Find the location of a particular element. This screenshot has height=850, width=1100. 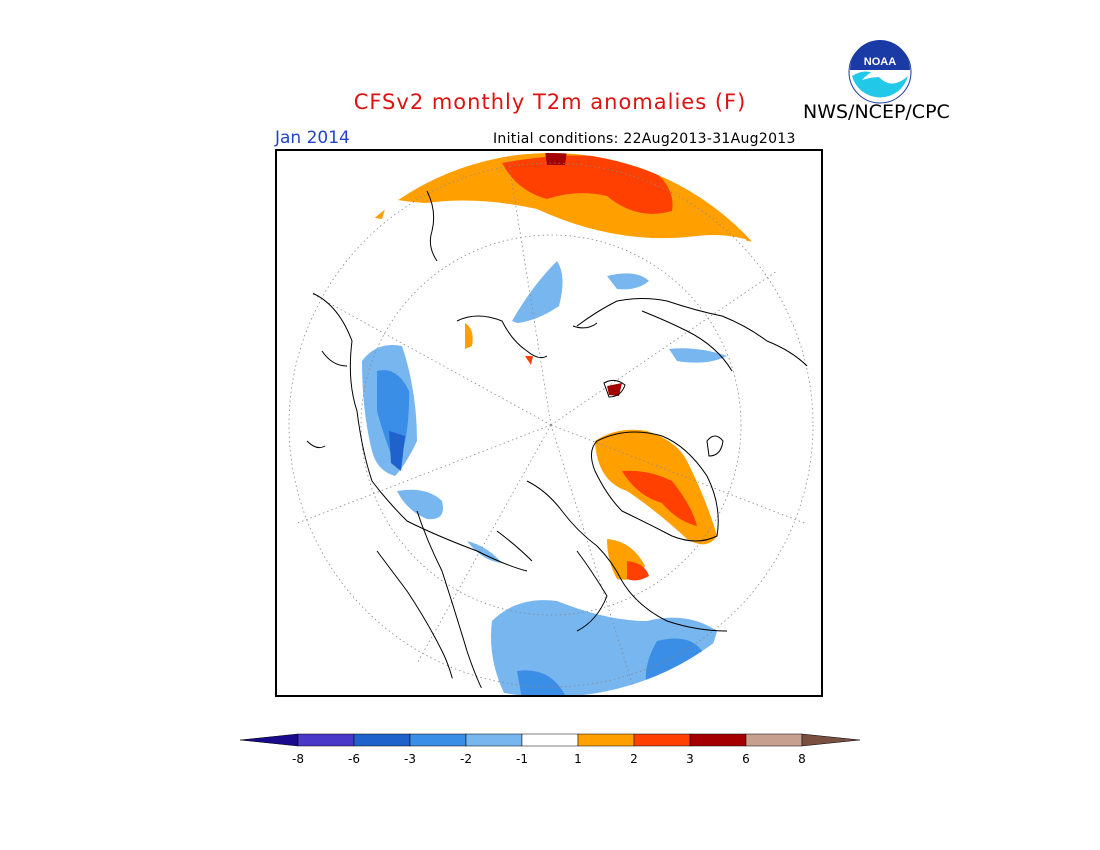

legend-tick-label: 2 is located at coordinates (634, 759).